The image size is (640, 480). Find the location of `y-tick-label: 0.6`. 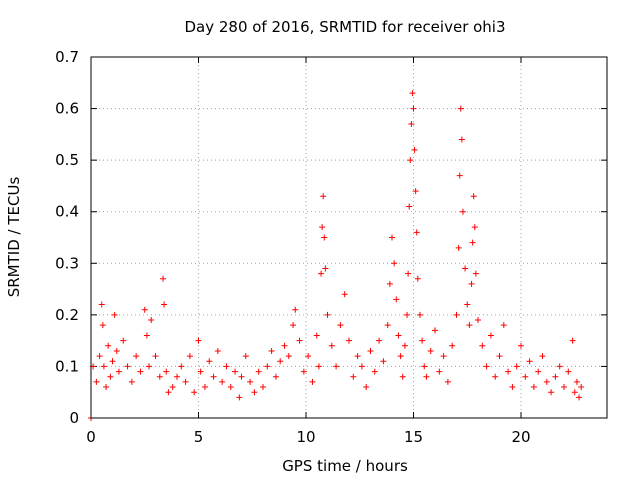

y-tick-label: 0.6 is located at coordinates (67, 109).